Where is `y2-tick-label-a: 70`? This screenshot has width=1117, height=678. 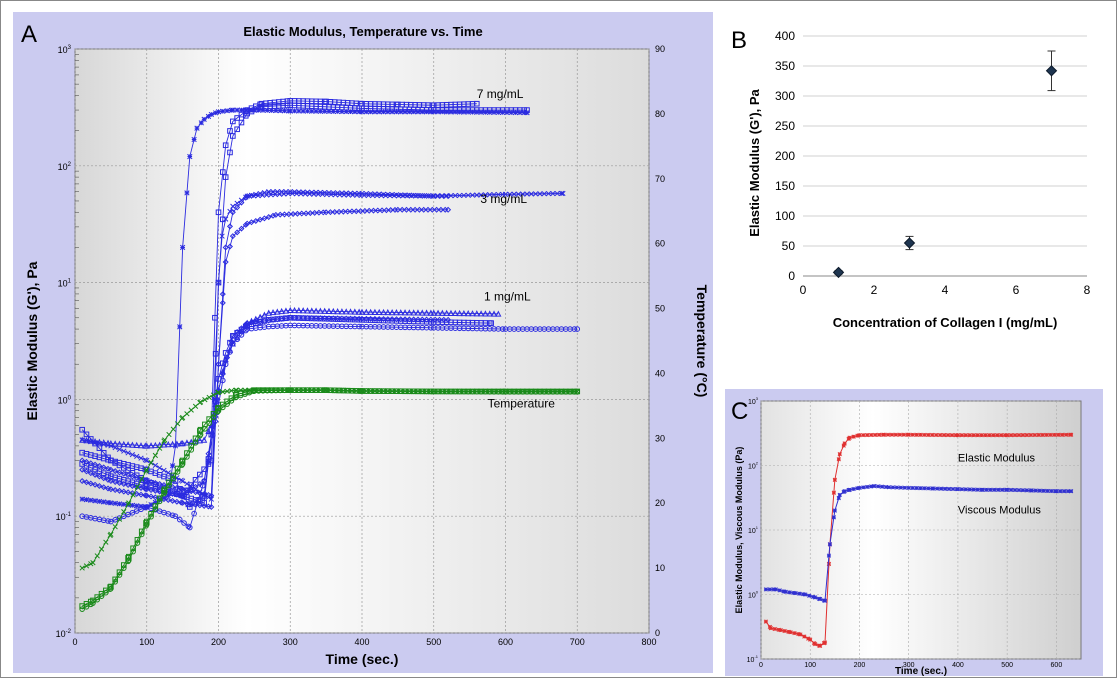 y2-tick-label-a: 70 is located at coordinates (660, 179).